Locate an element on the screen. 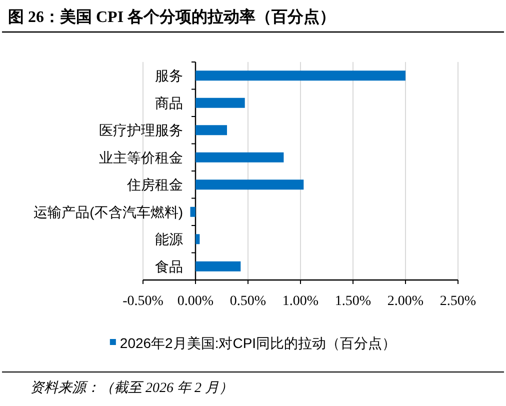 The image size is (506, 406). y-tick-label: 住房租金 is located at coordinates (154, 184).